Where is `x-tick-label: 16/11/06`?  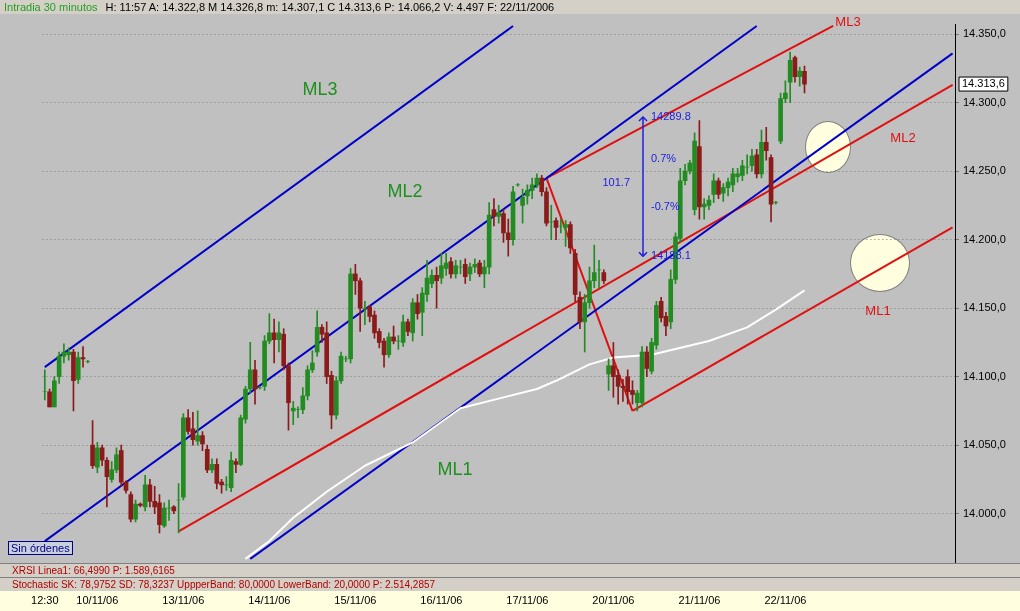 x-tick-label: 16/11/06 is located at coordinates (441, 599).